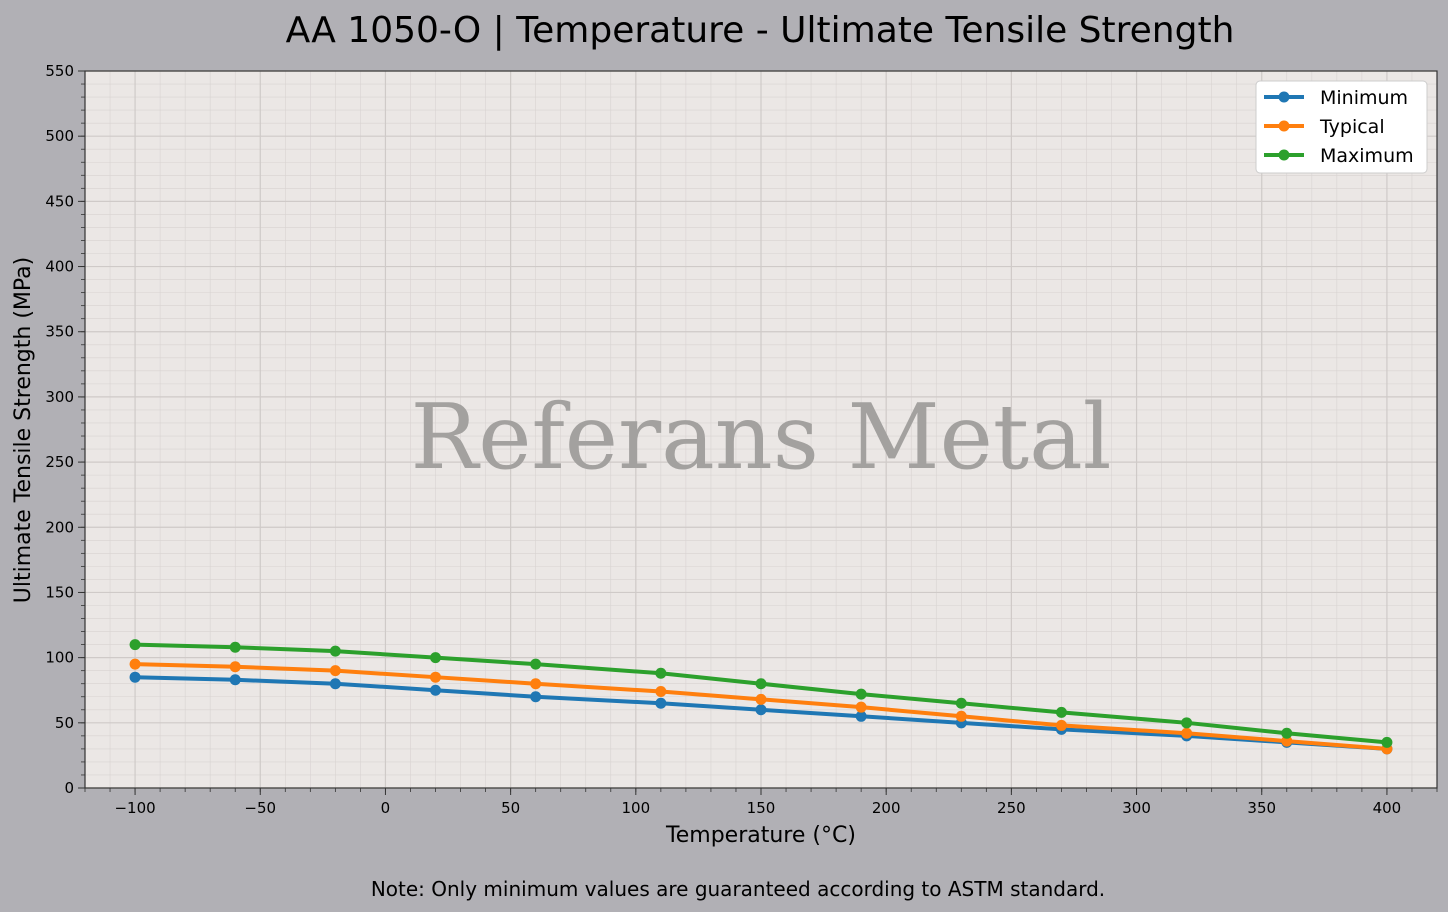 Image resolution: width=1448 pixels, height=912 pixels. I want to click on y-tick-label: 550, so click(59, 71).